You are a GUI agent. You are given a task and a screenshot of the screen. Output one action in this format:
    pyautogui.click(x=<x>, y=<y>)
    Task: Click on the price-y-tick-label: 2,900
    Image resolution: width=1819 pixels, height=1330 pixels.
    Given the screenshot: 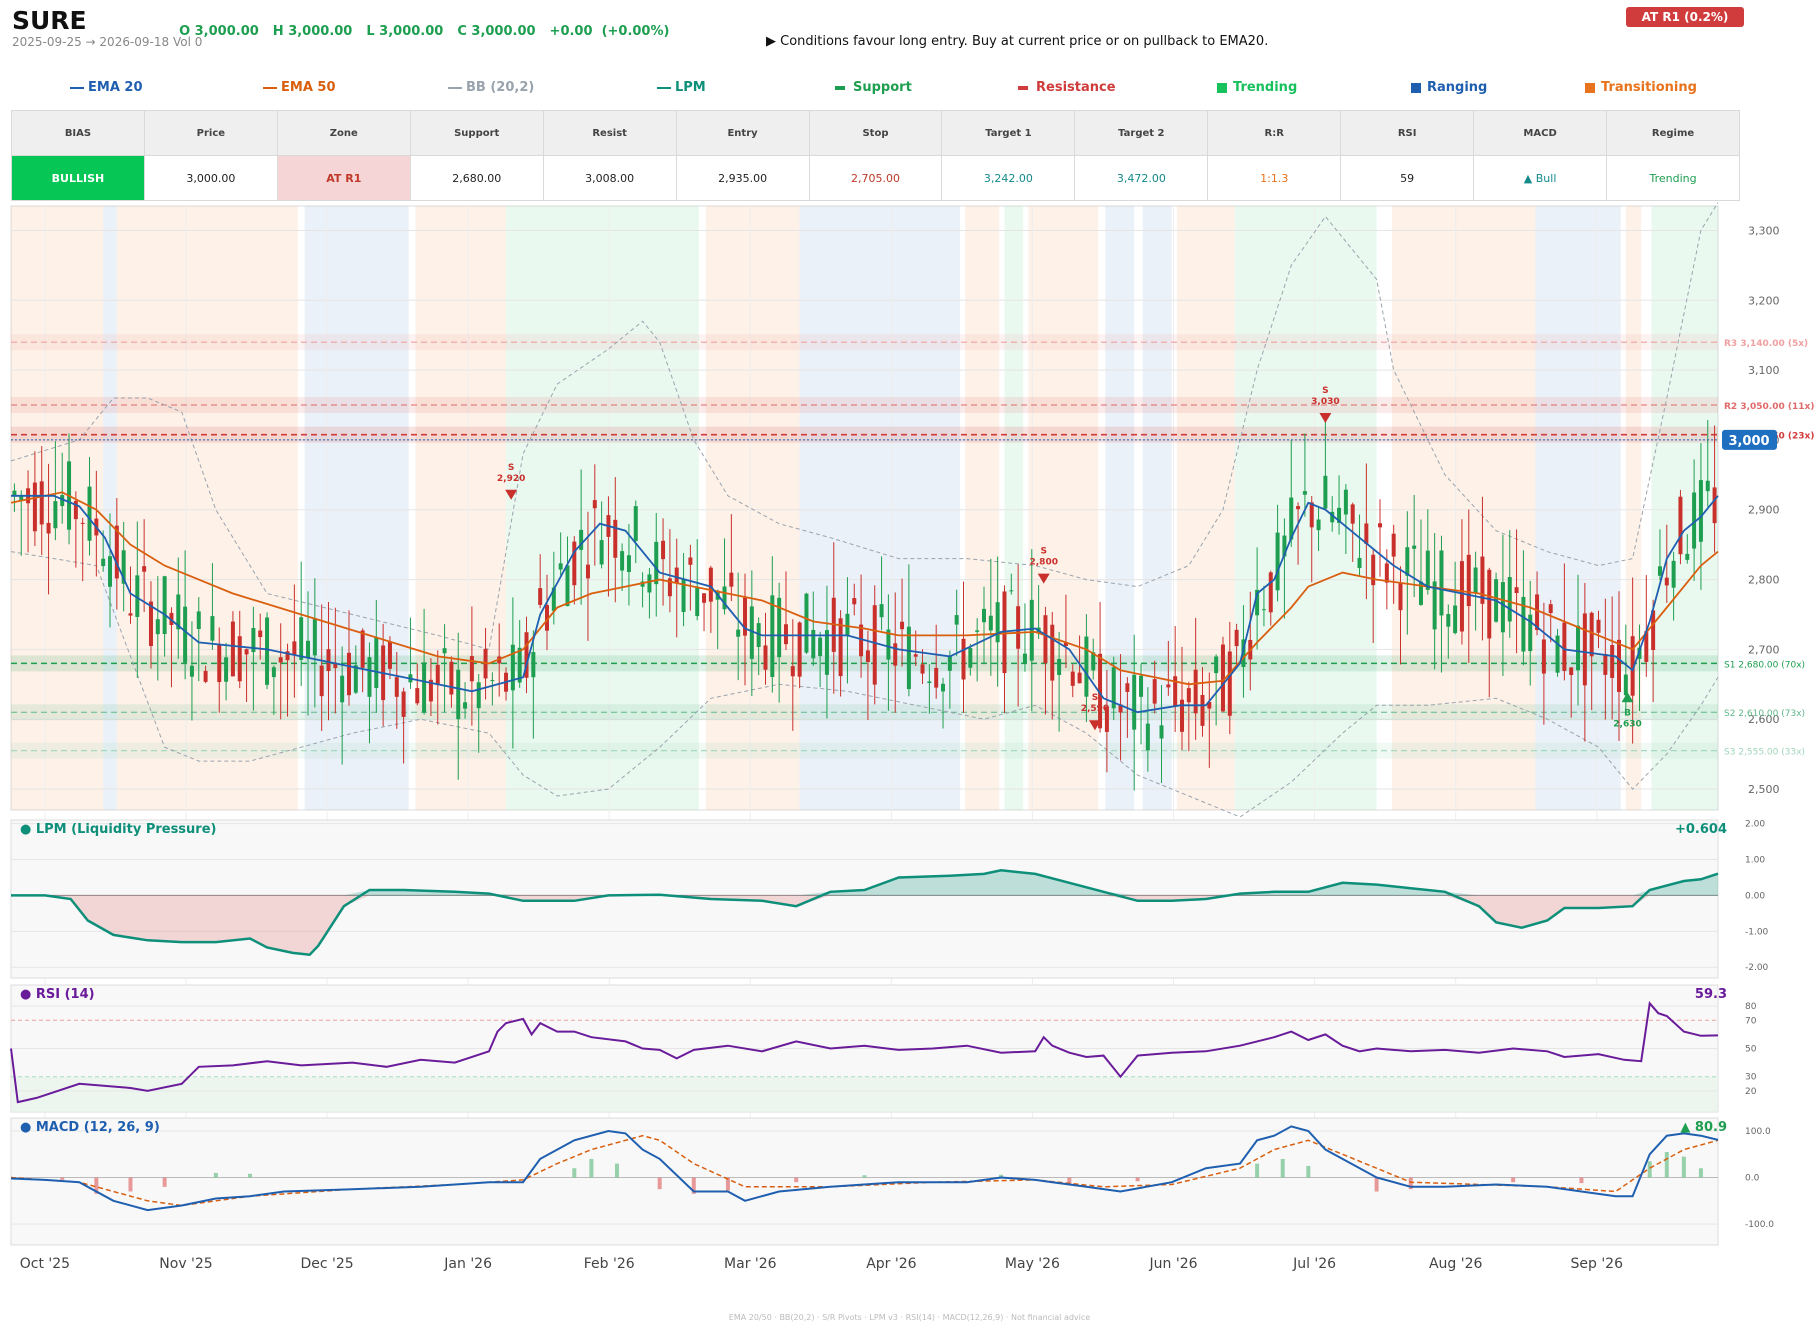 What is the action you would take?
    pyautogui.click(x=1764, y=510)
    